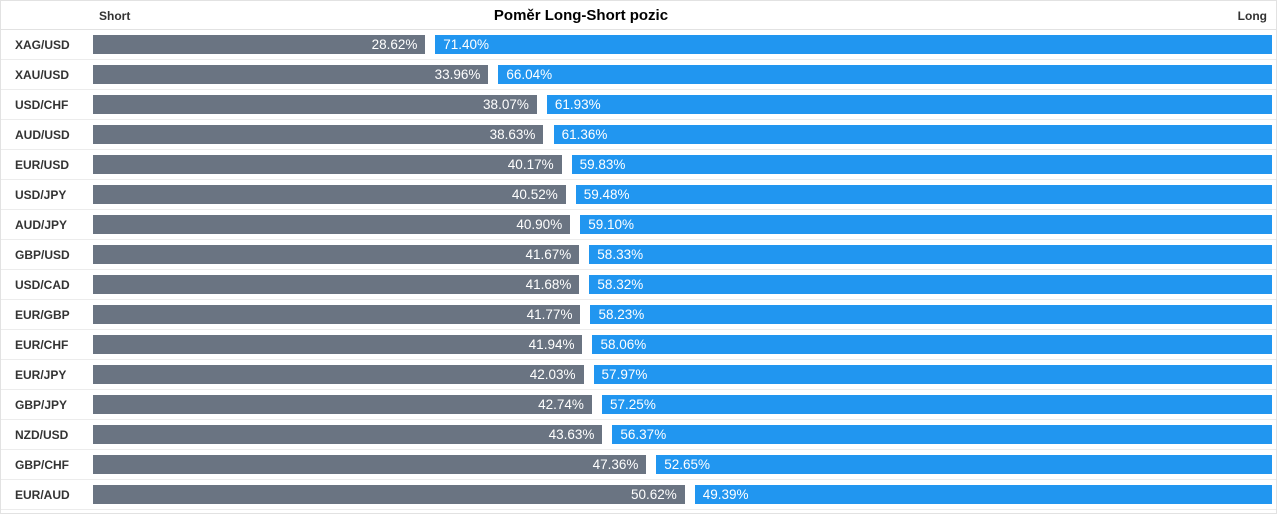 Image resolution: width=1277 pixels, height=514 pixels. What do you see at coordinates (338, 344) in the screenshot?
I see `short-bar: 41.94%` at bounding box center [338, 344].